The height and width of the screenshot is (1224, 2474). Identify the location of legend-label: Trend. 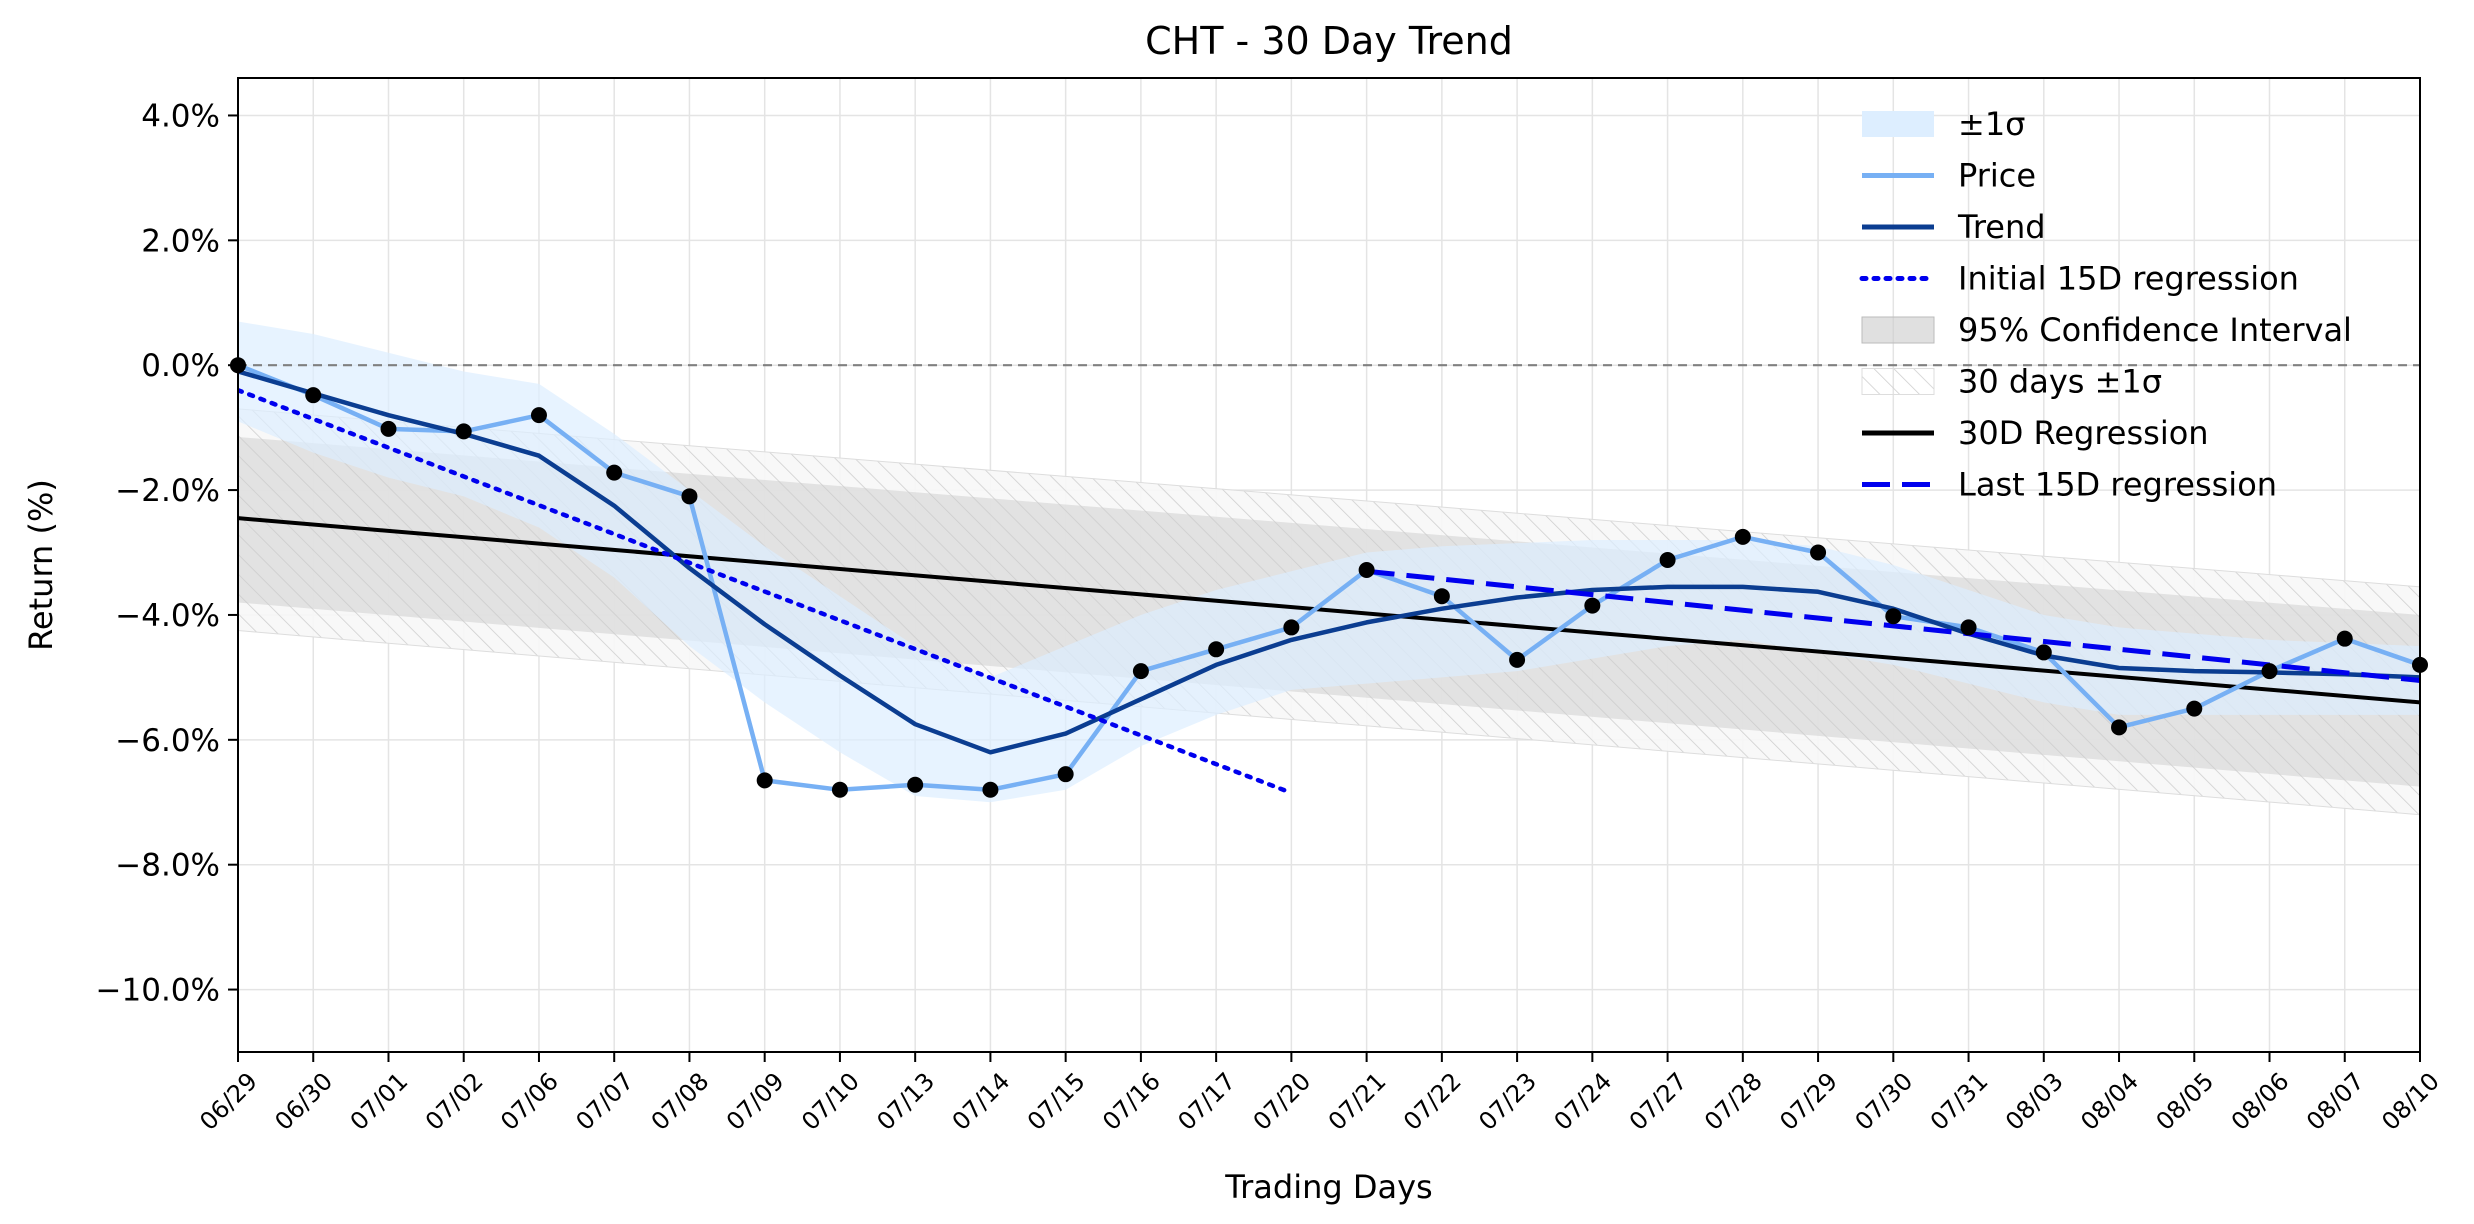
(2001, 227).